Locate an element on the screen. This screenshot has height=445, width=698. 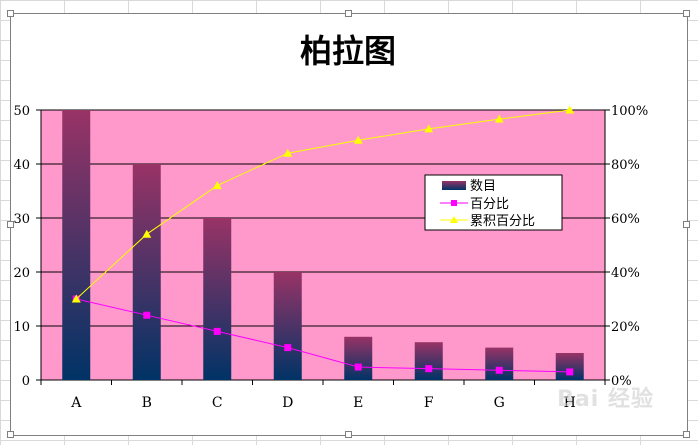
resize-handle-bottom-right is located at coordinates (686, 434).